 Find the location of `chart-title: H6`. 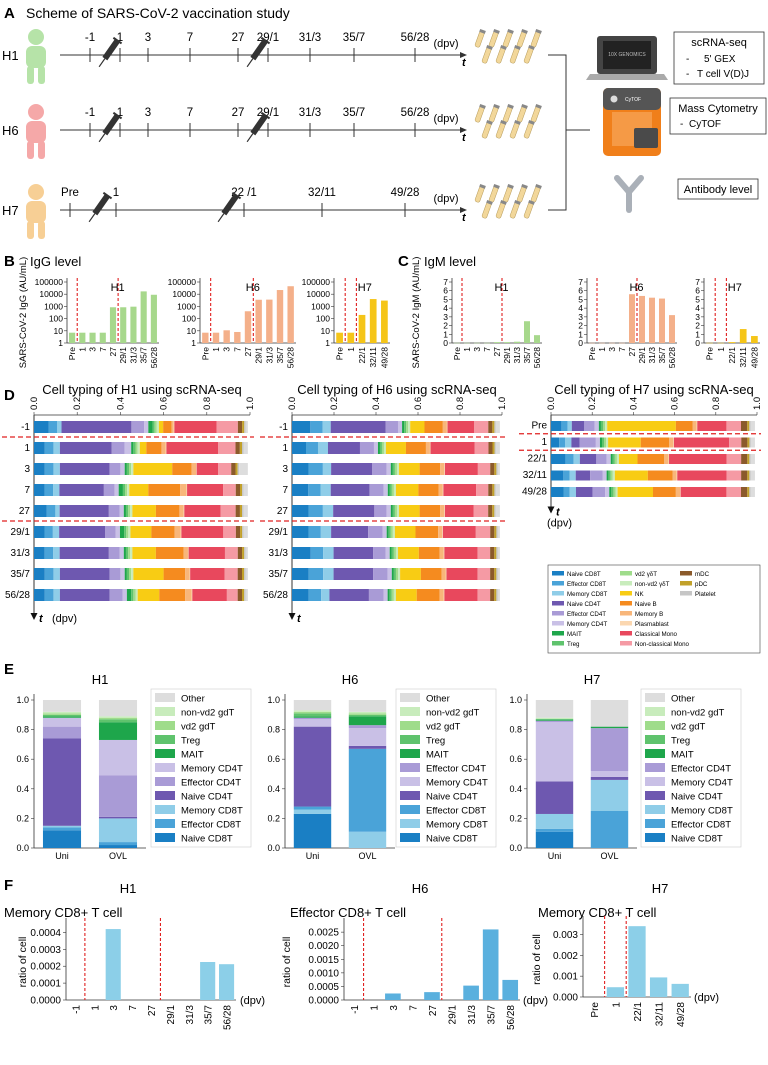

chart-title: H6 is located at coordinates (420, 888).